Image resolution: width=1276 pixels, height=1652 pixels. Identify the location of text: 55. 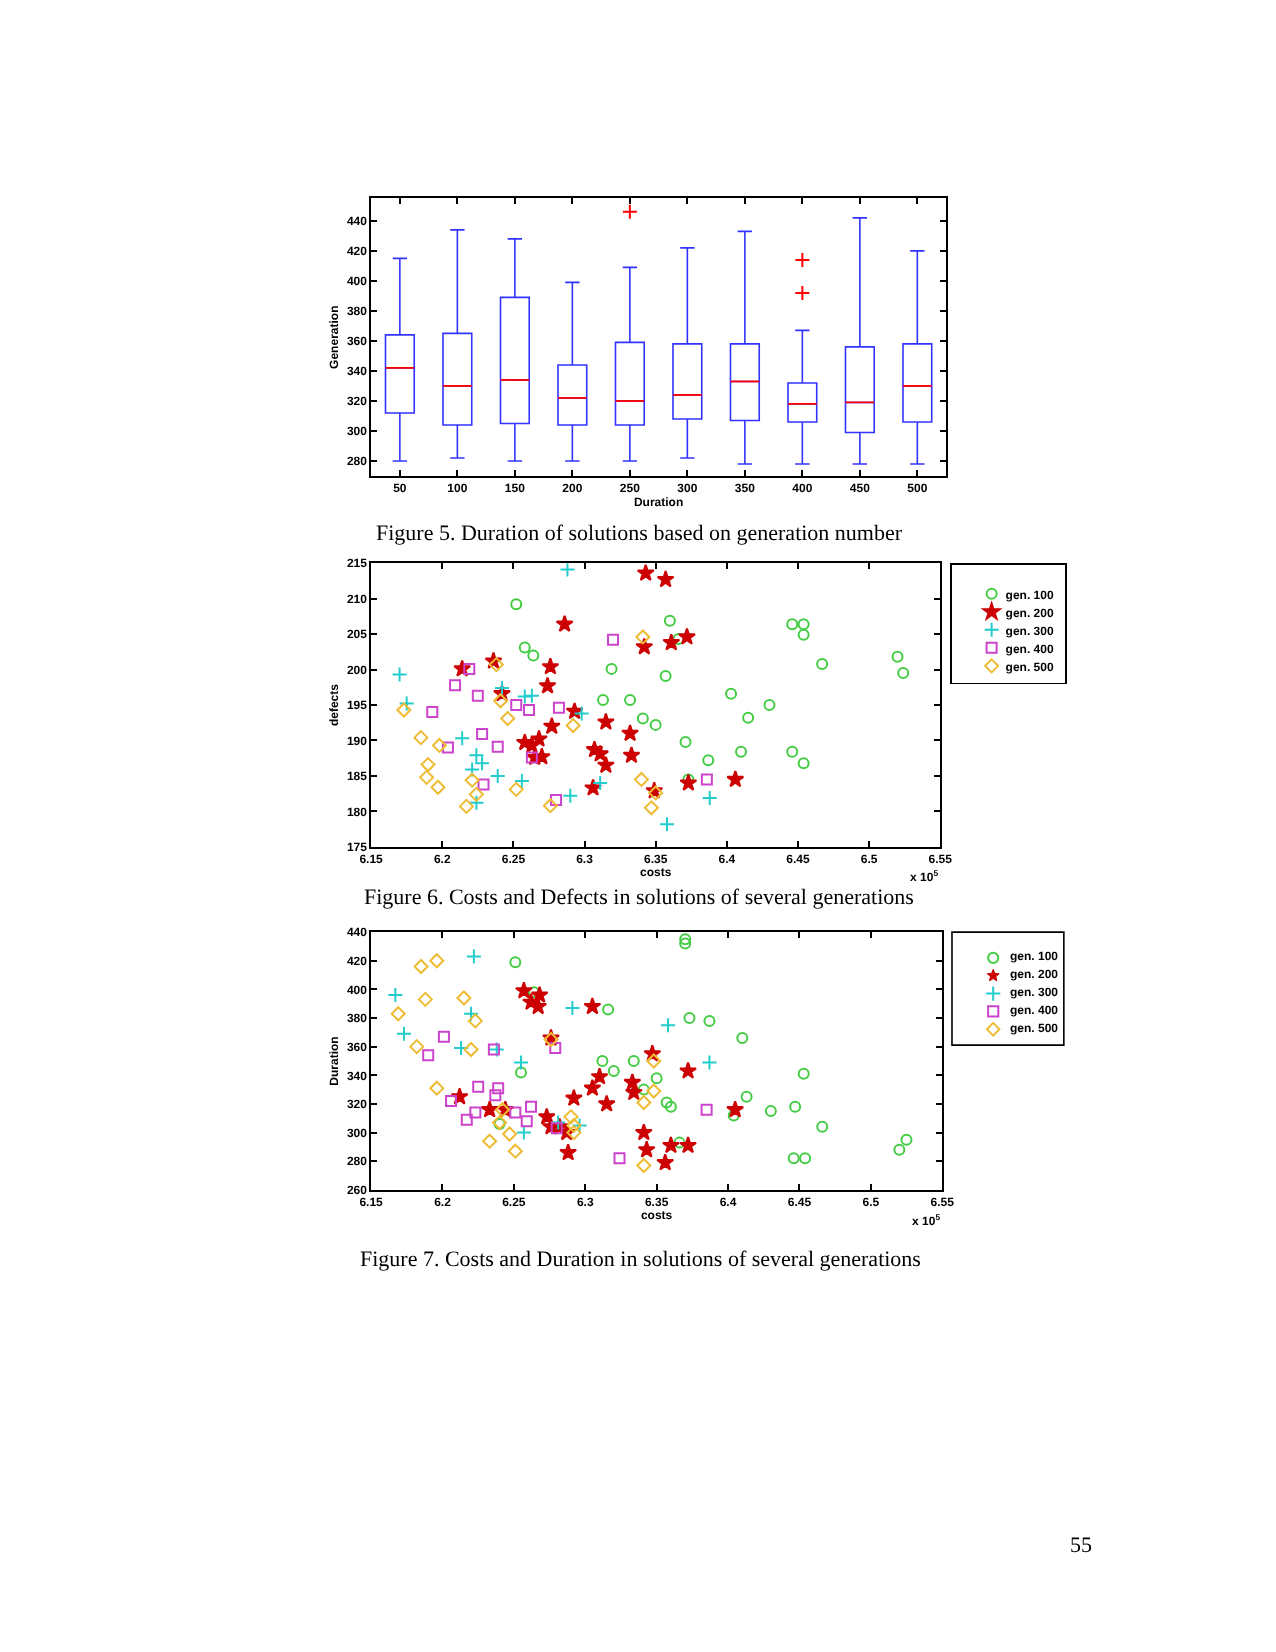
(1081, 1546).